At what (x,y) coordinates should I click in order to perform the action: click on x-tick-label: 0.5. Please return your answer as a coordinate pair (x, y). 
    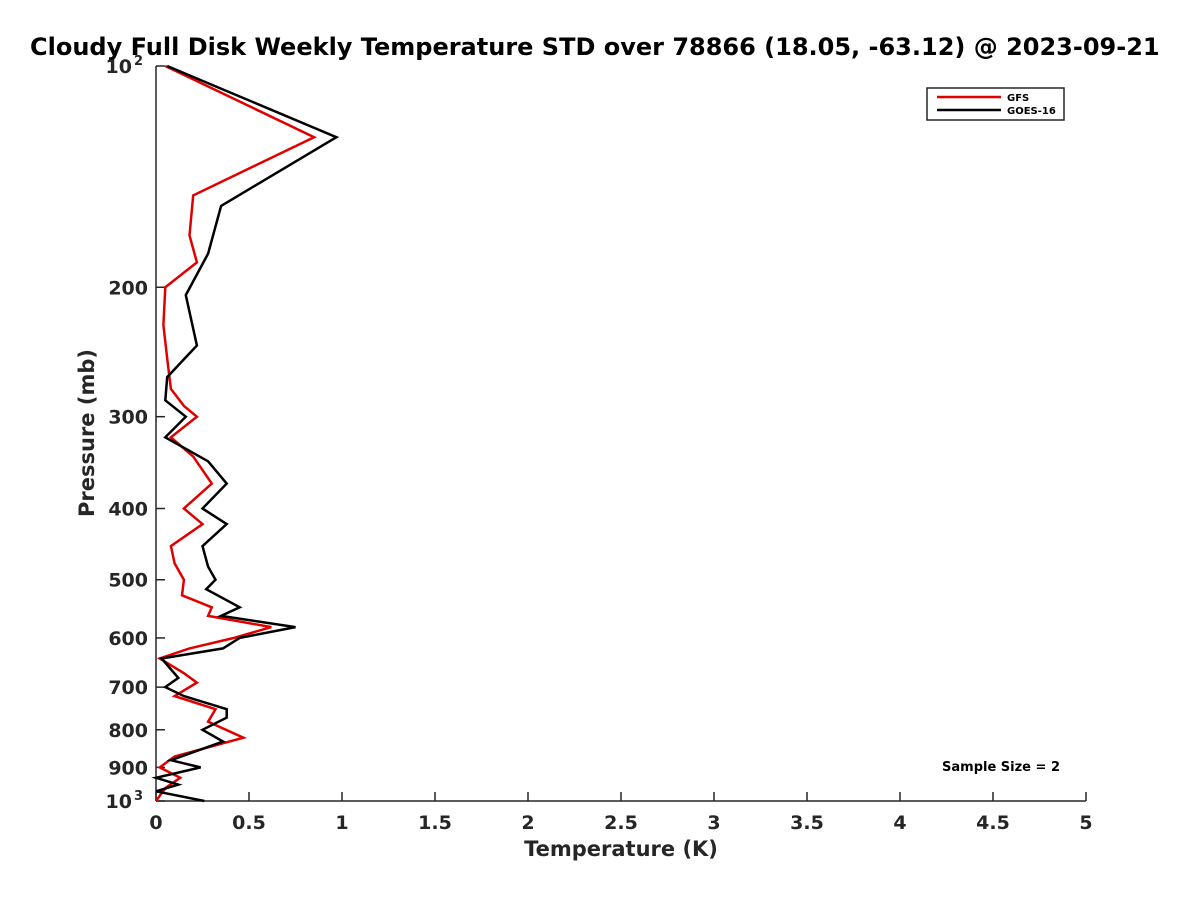
    Looking at the image, I should click on (249, 823).